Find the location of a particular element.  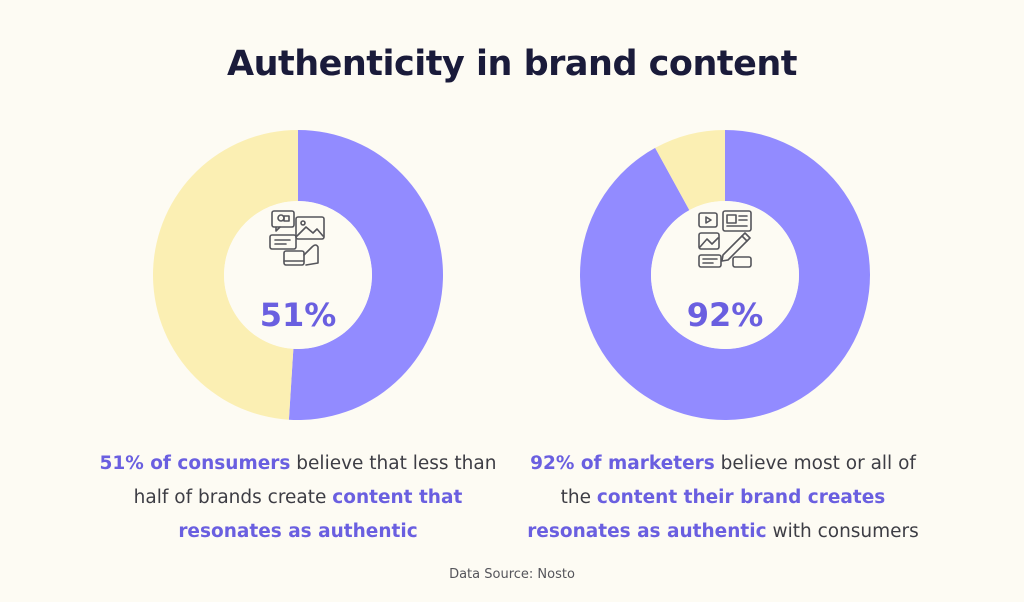

donut-svg-consumers is located at coordinates (298, 275).